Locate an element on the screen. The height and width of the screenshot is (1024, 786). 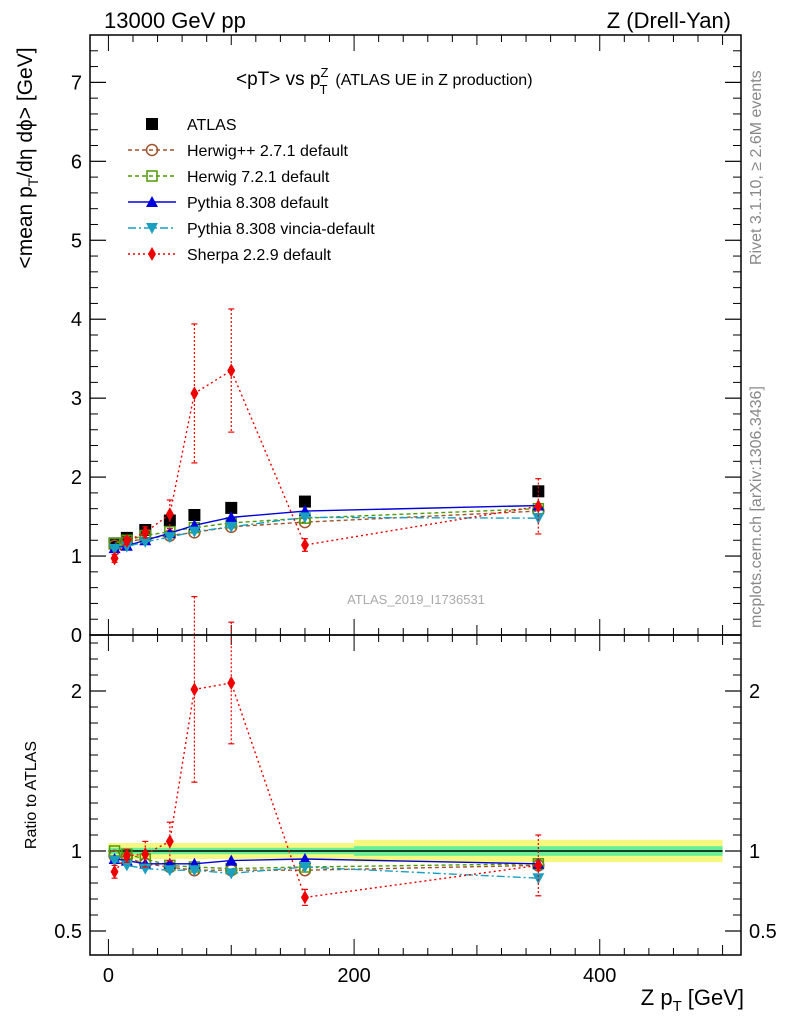
x-tick-label: 0 is located at coordinates (108, 976).